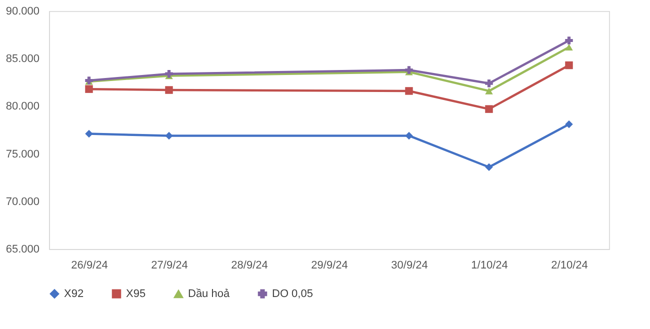 This screenshot has width=650, height=329. Describe the element at coordinates (23, 202) in the screenshot. I see `y-tick-label: 70.000` at that location.